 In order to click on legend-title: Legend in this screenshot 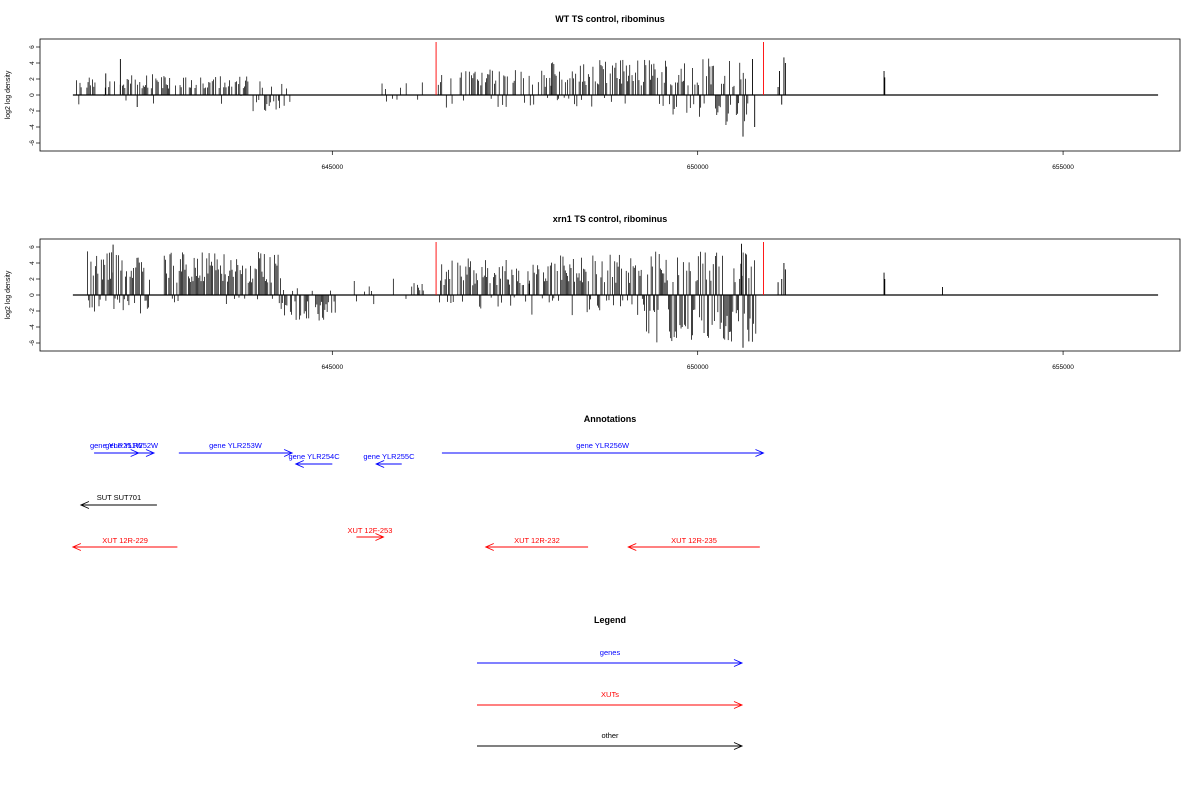, I will do `click(610, 620)`.